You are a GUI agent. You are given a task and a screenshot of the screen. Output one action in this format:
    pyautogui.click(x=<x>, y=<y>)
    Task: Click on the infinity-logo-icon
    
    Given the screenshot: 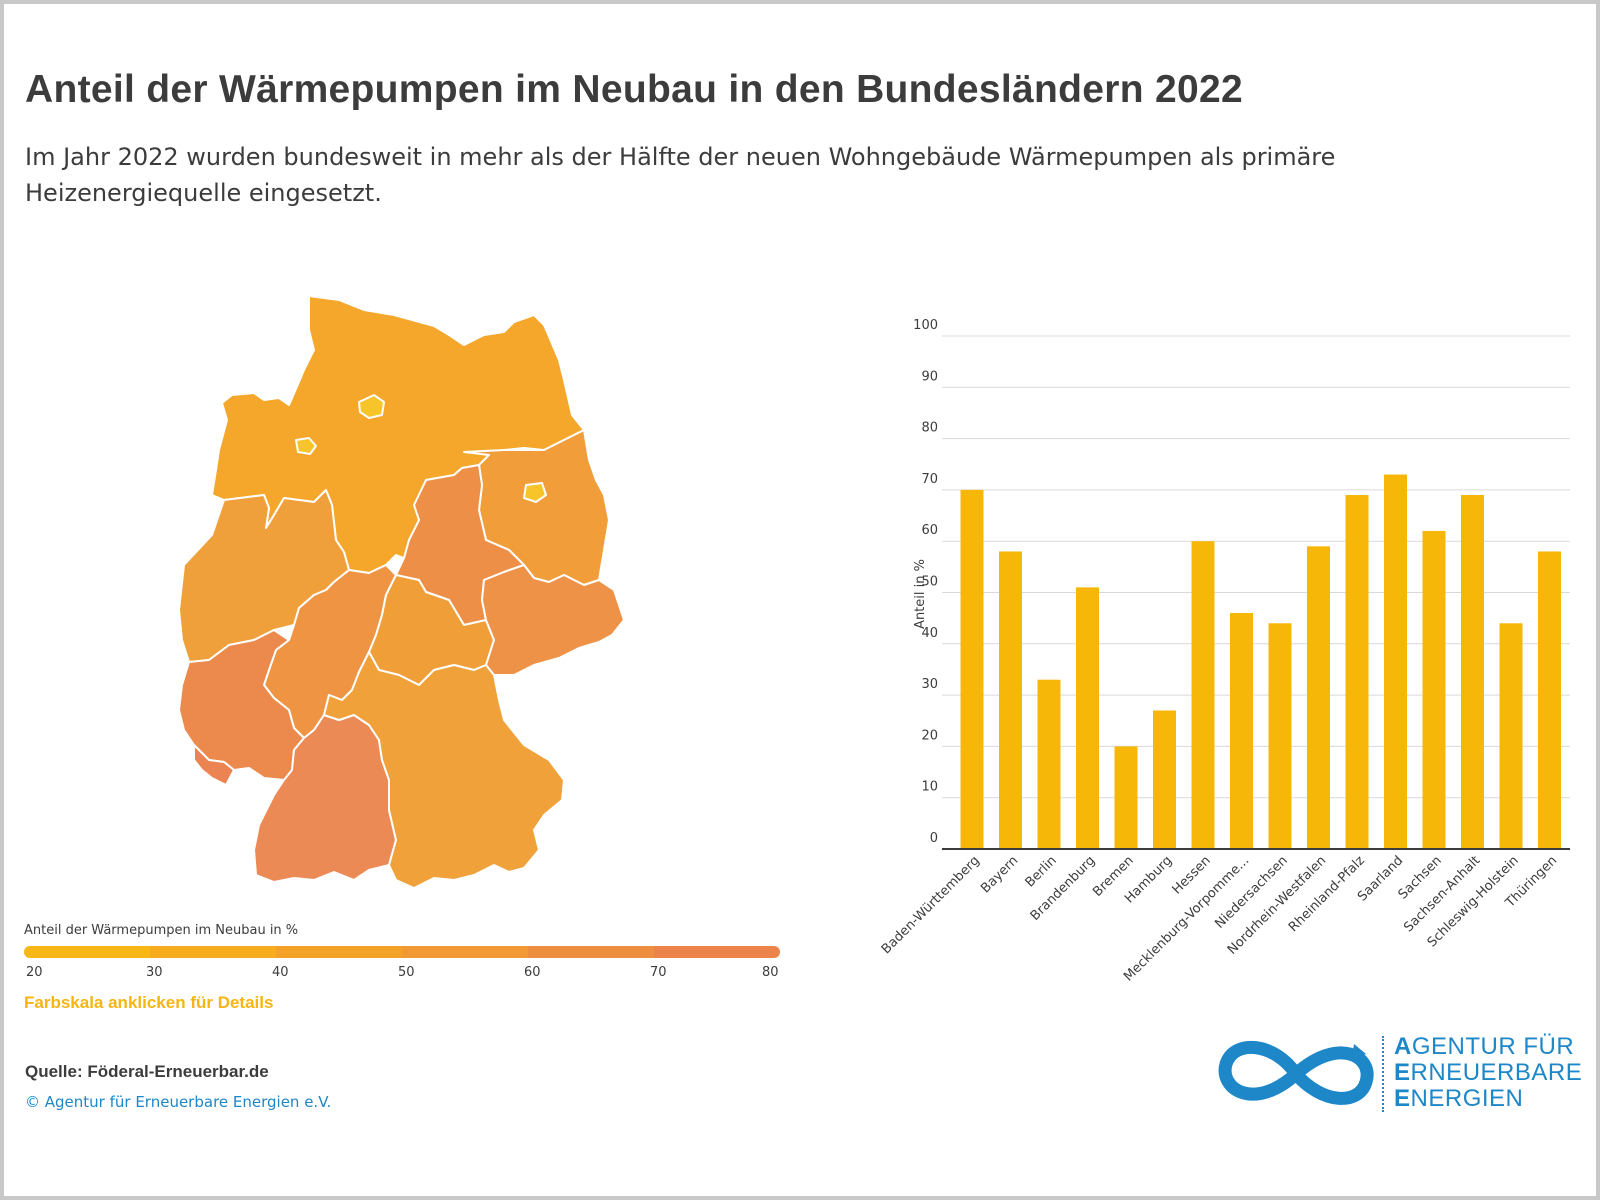 What is the action you would take?
    pyautogui.click(x=1296, y=1072)
    